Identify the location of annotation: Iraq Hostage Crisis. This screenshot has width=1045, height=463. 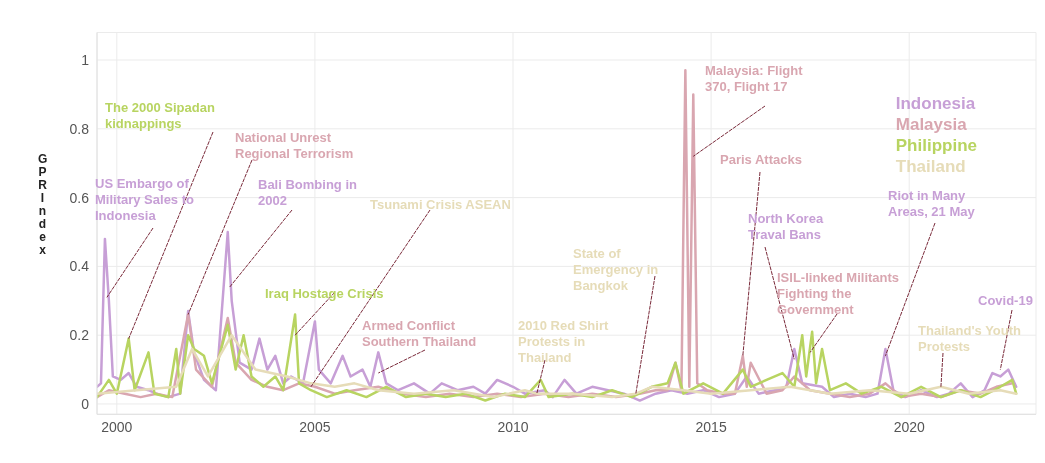
(325, 294).